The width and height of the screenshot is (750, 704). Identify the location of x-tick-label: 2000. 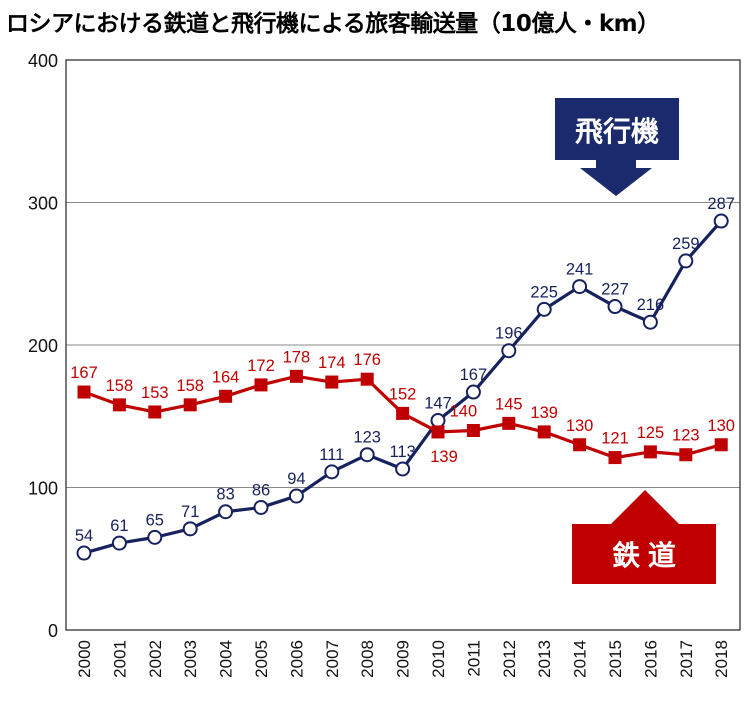
(84, 659).